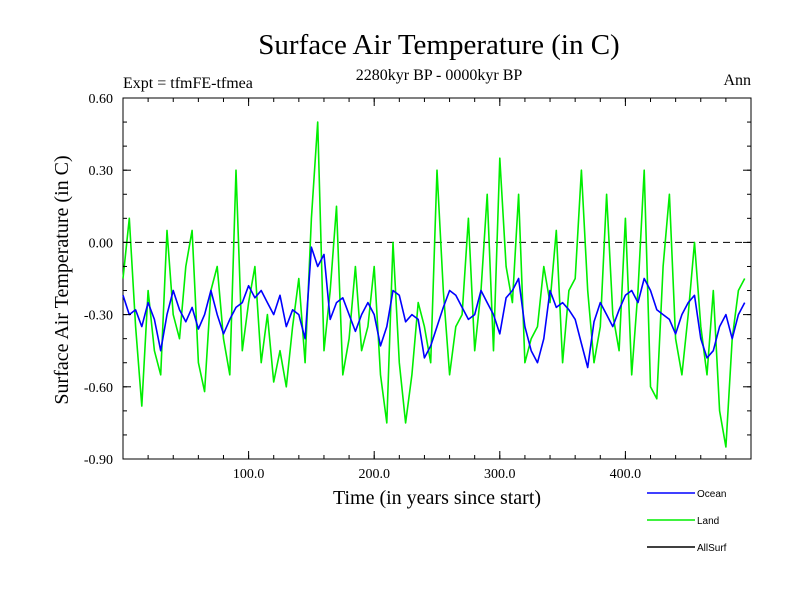  I want to click on y-tick-label: 0.30, so click(101, 171).